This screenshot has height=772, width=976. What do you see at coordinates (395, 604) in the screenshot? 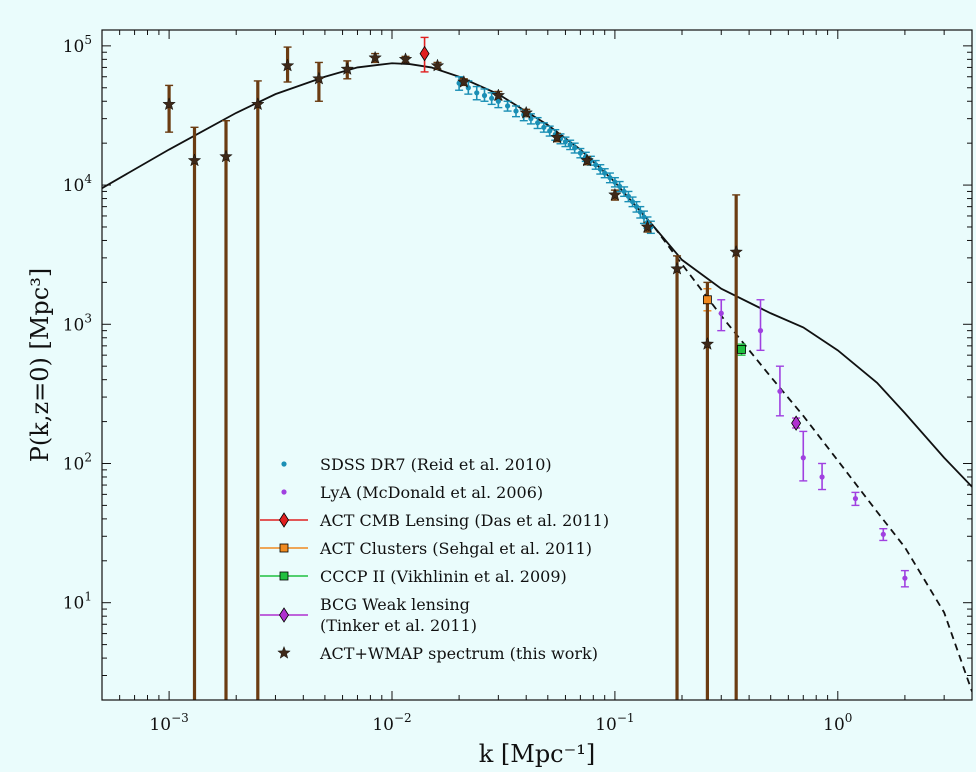
I see `legend-label: BCG Weak lensing` at bounding box center [395, 604].